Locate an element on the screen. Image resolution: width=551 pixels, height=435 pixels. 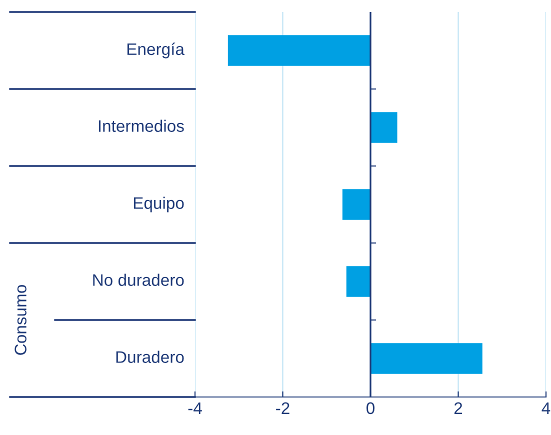
text: Consumo is located at coordinates (20, 320).